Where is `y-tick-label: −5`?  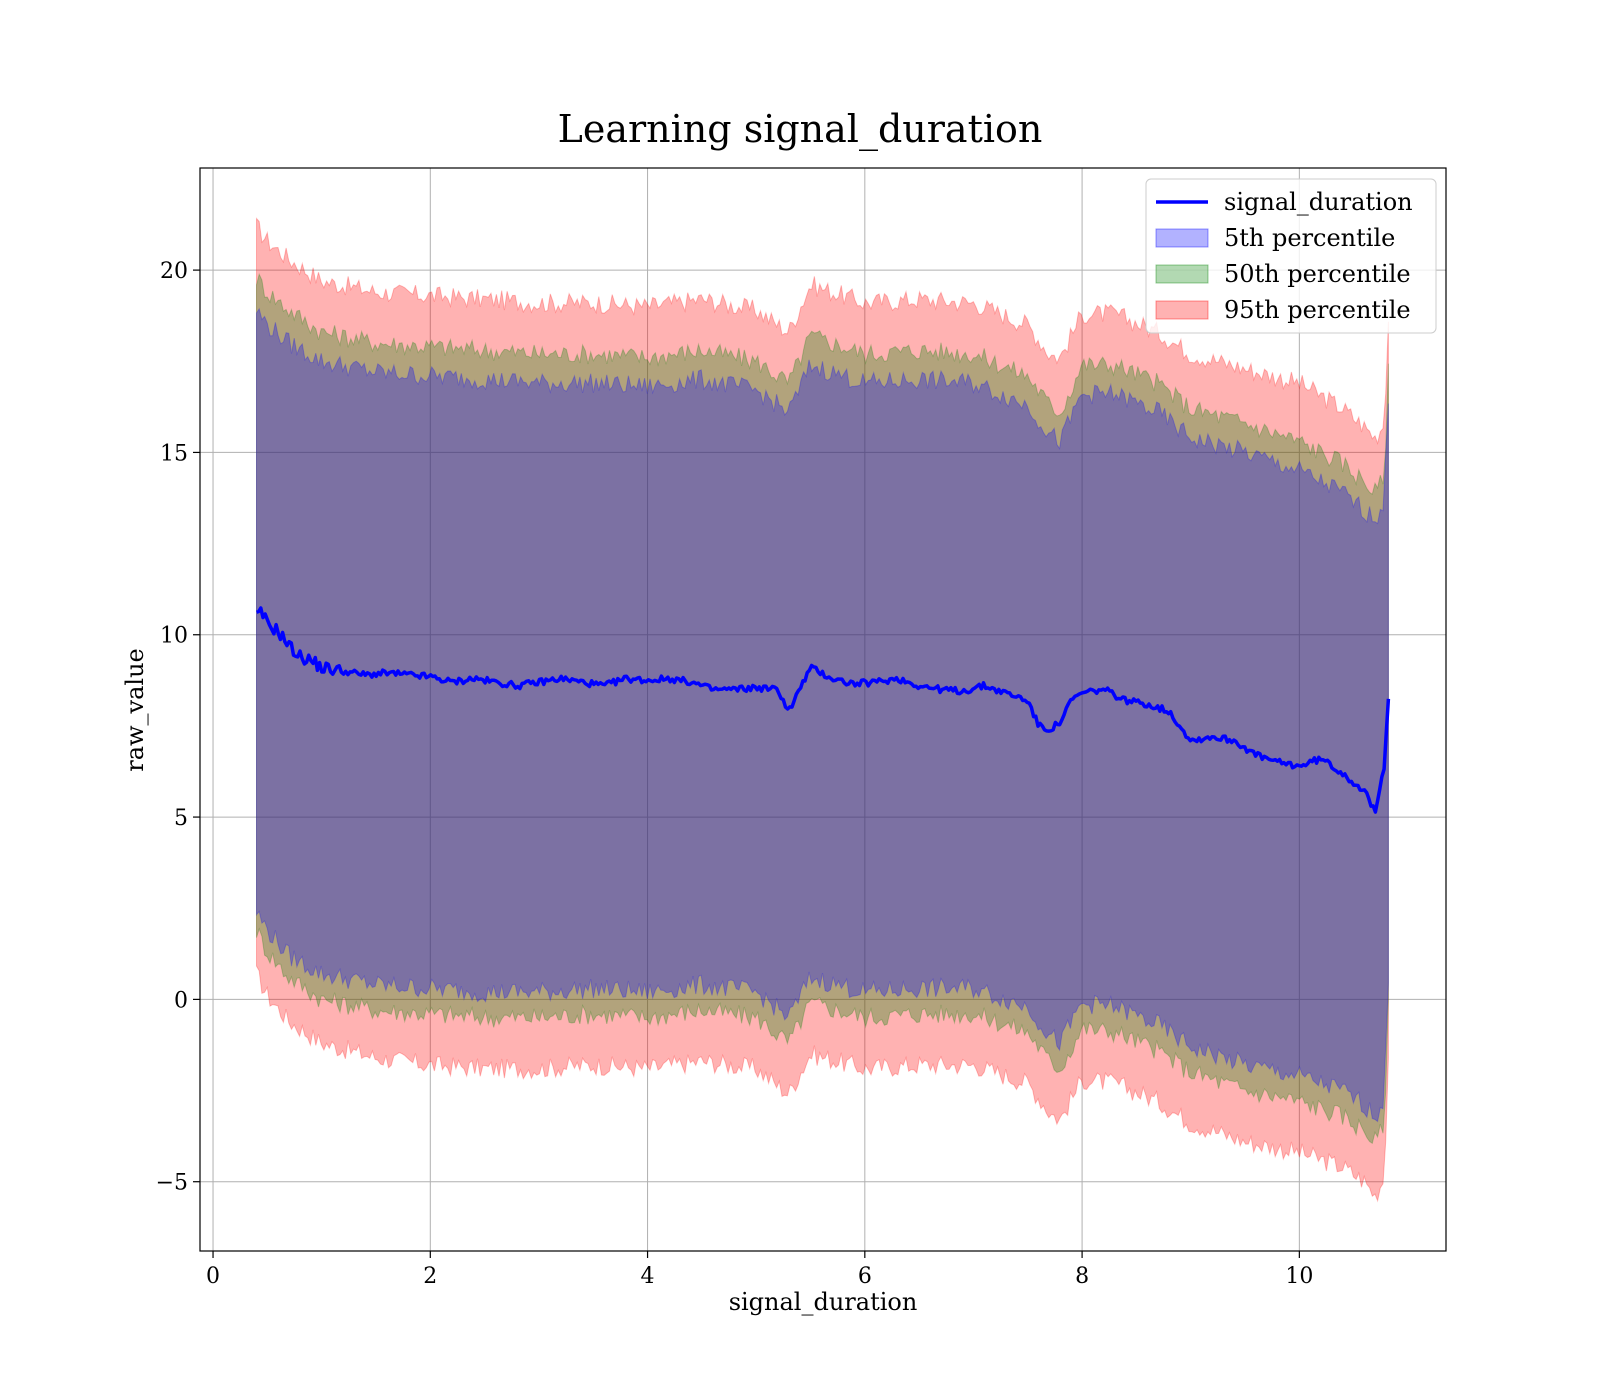 y-tick-label: −5 is located at coordinates (172, 1183).